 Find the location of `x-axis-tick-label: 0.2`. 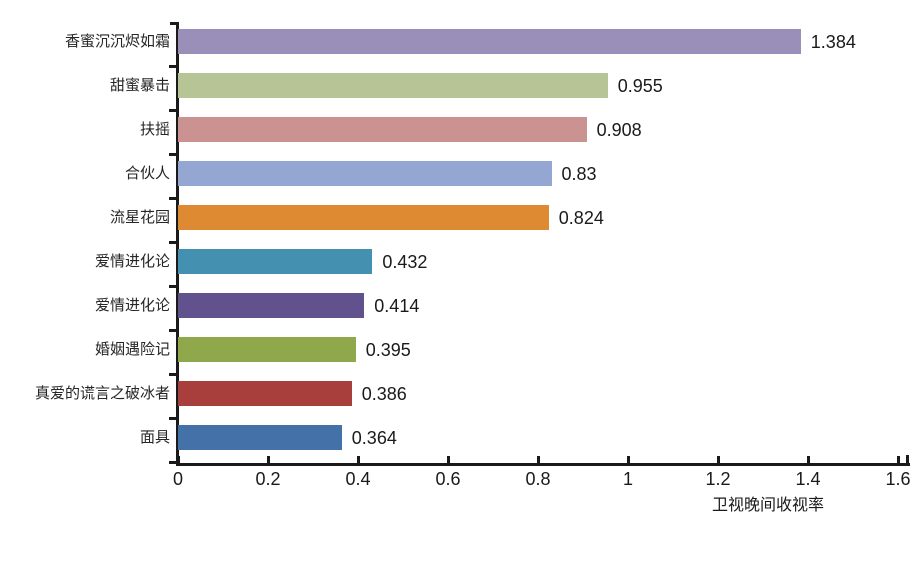

x-axis-tick-label: 0.2 is located at coordinates (268, 479).